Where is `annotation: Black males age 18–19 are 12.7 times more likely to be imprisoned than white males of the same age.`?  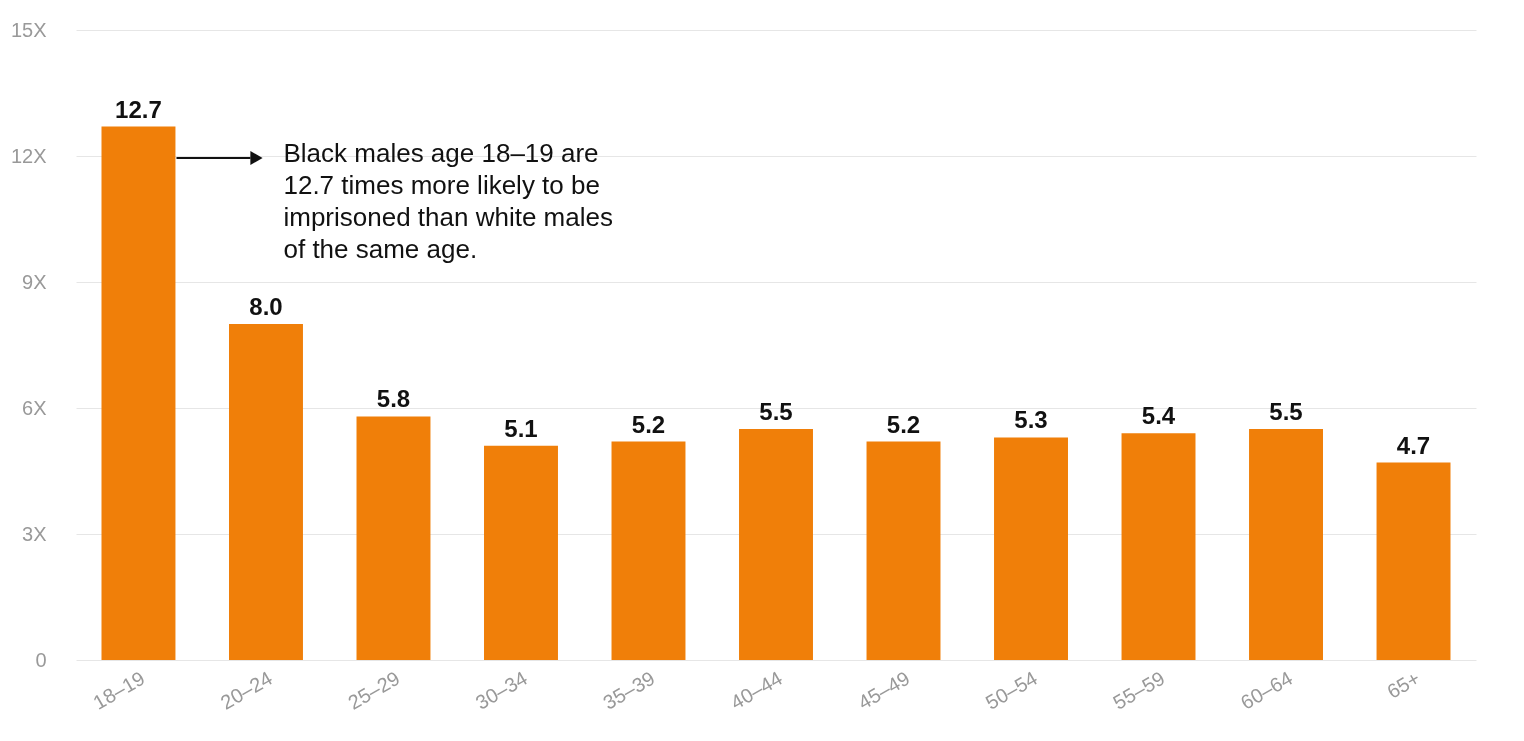 annotation: Black males age 18–19 are 12.7 times more likely to be imprisoned than white males of the same age. is located at coordinates (448, 201).